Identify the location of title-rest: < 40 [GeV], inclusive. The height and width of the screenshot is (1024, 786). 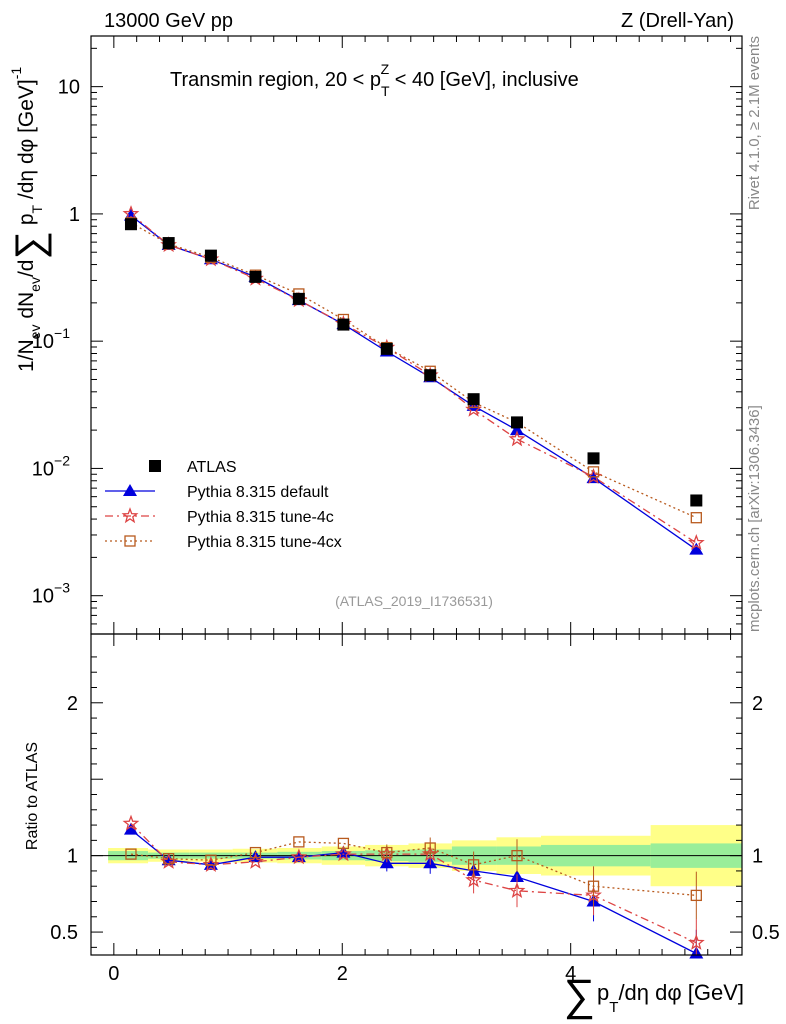
(484, 80).